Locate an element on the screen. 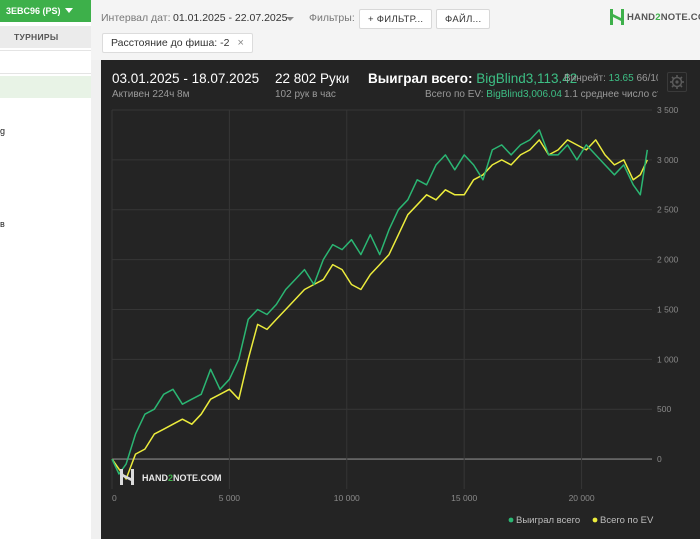 This screenshot has height=539, width=700. y-tick-label: 3 000 is located at coordinates (668, 160).